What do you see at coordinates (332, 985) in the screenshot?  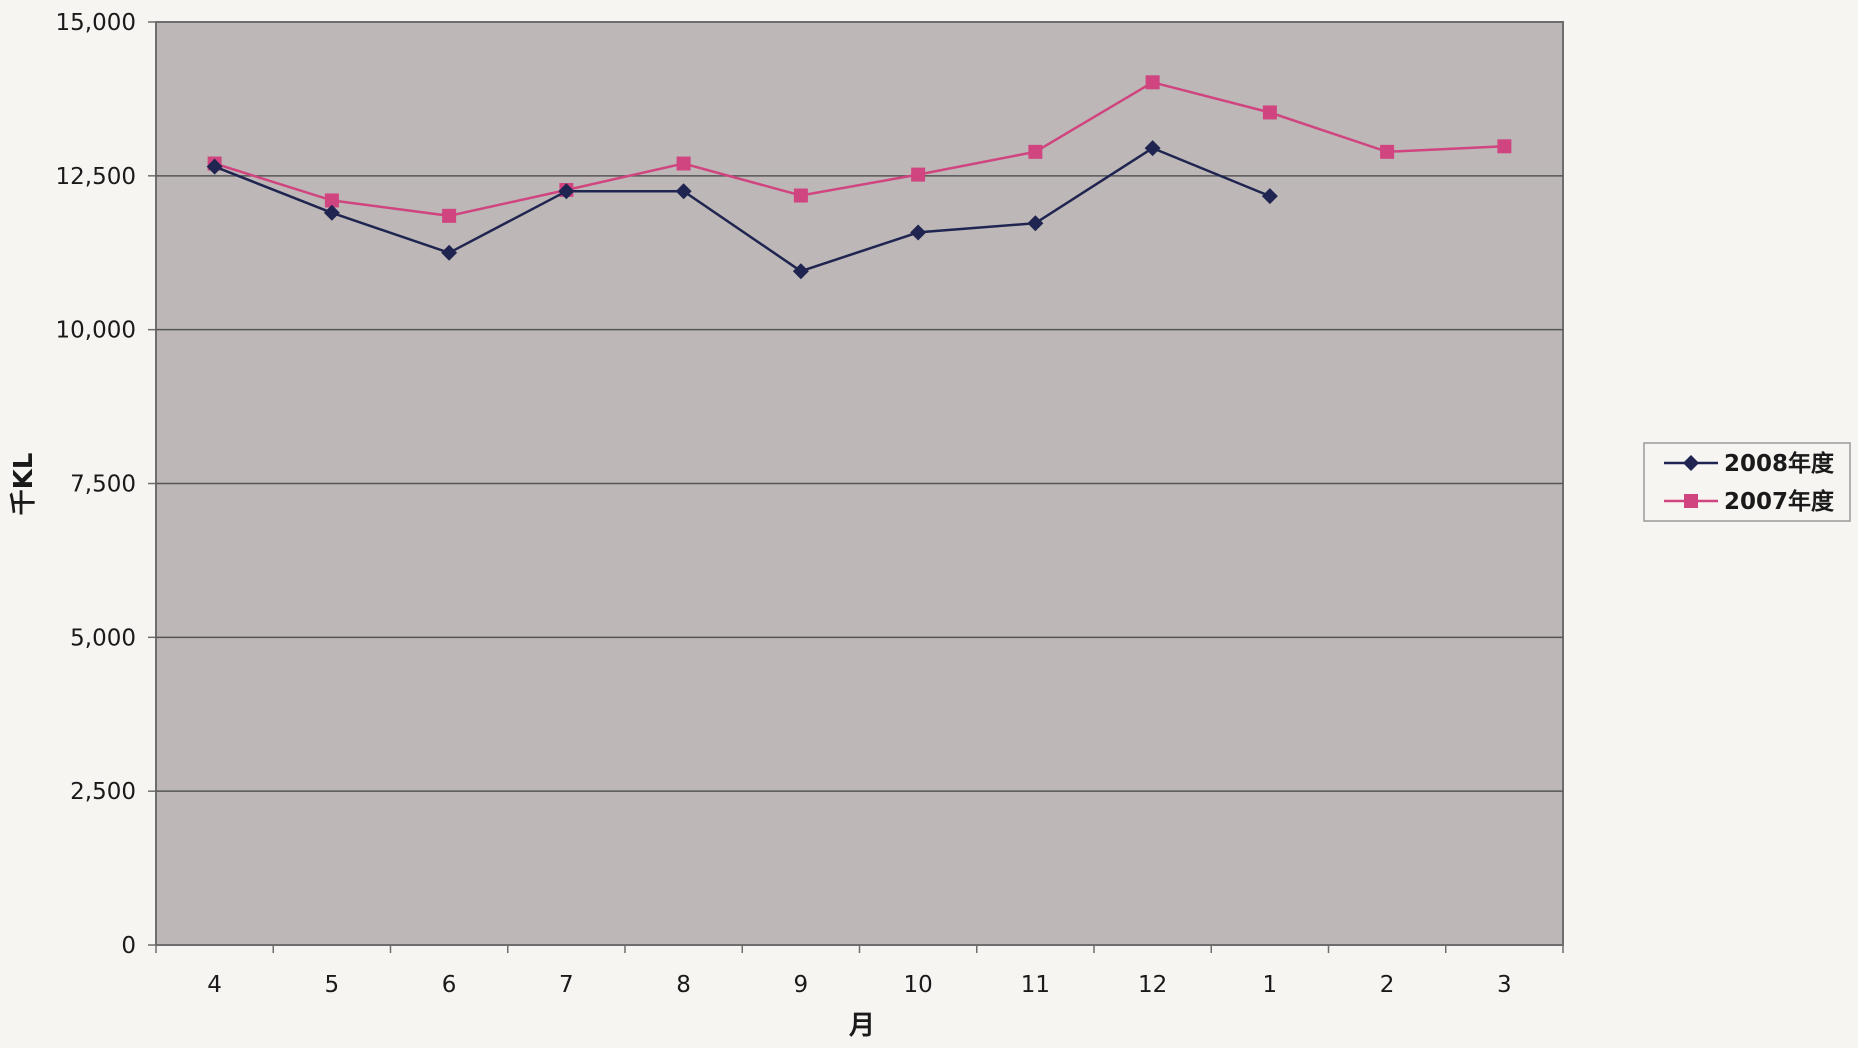 I see `x-tick-label: 5` at bounding box center [332, 985].